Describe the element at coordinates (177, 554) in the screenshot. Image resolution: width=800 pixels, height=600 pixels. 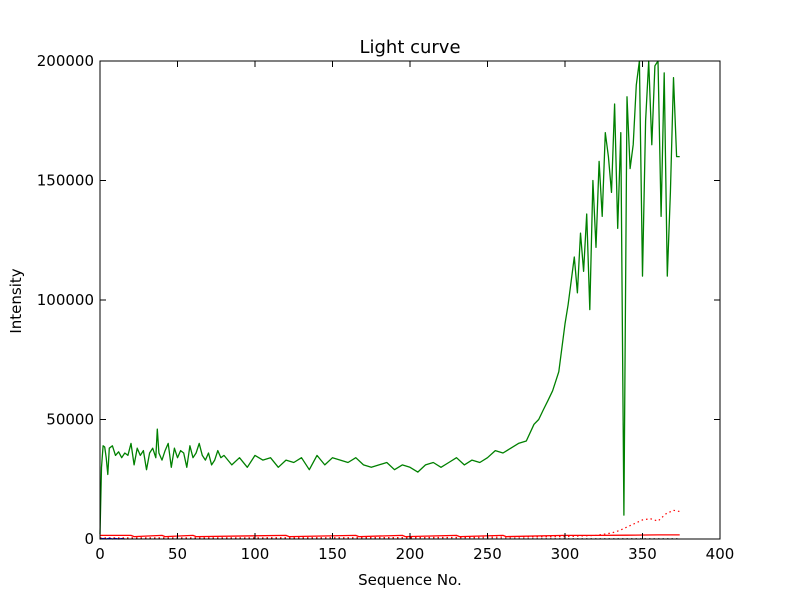
I see `x-tick-label: 50` at that location.